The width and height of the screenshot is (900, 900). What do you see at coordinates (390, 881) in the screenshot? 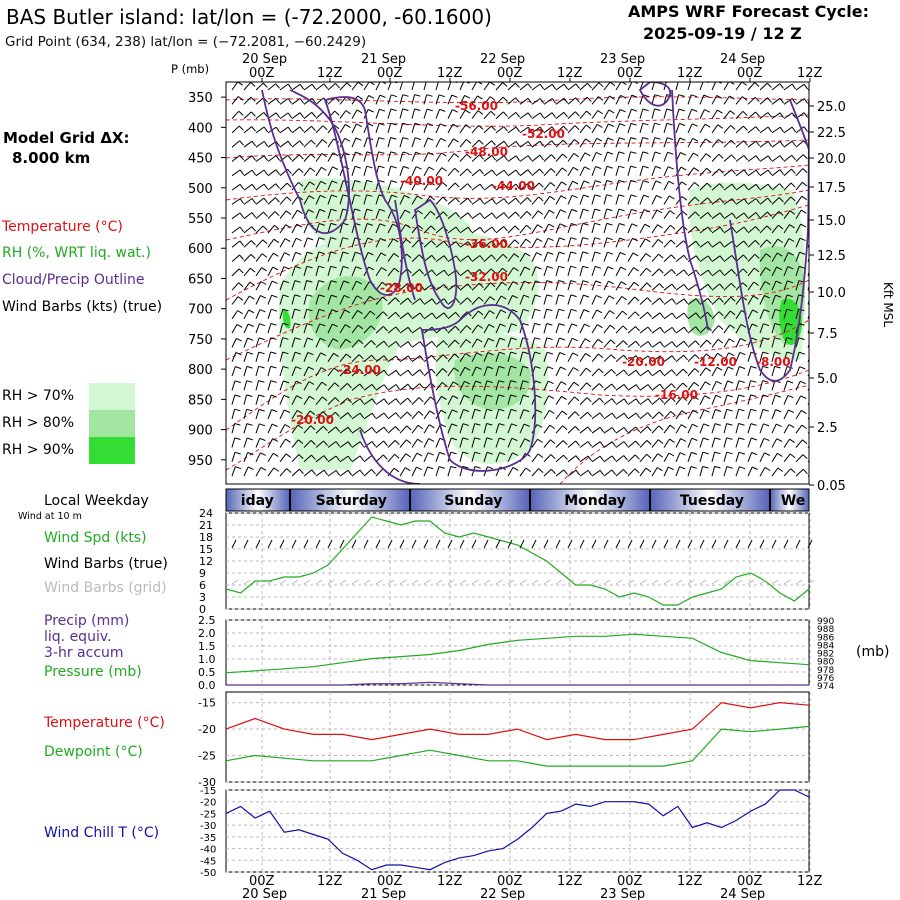
I see `bottom-time-label: 00Z` at bounding box center [390, 881].